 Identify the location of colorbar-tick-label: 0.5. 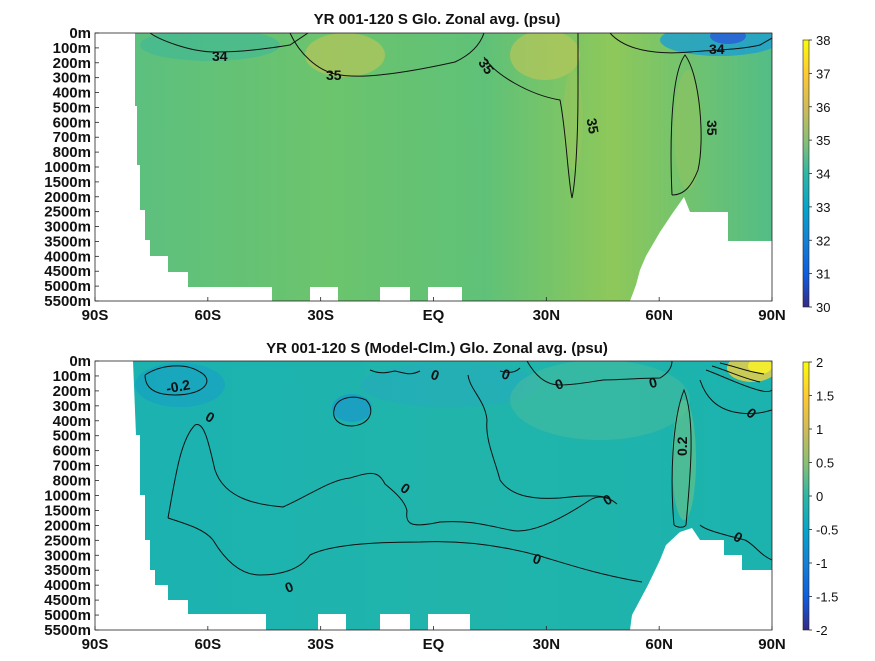
(825, 463).